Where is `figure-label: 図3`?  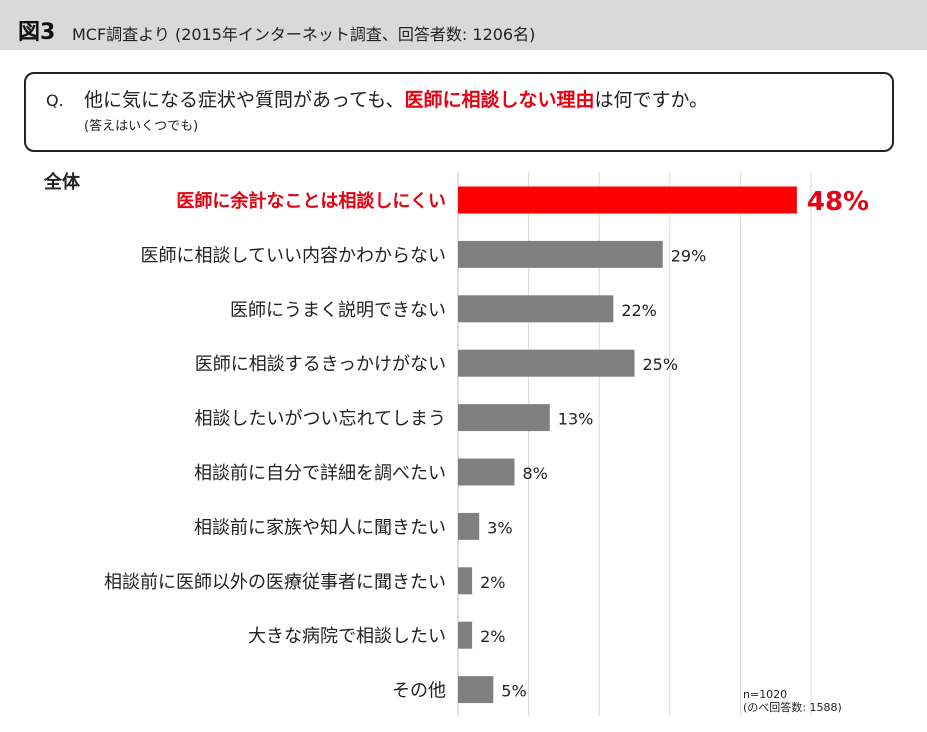
figure-label: 図3 is located at coordinates (37, 32).